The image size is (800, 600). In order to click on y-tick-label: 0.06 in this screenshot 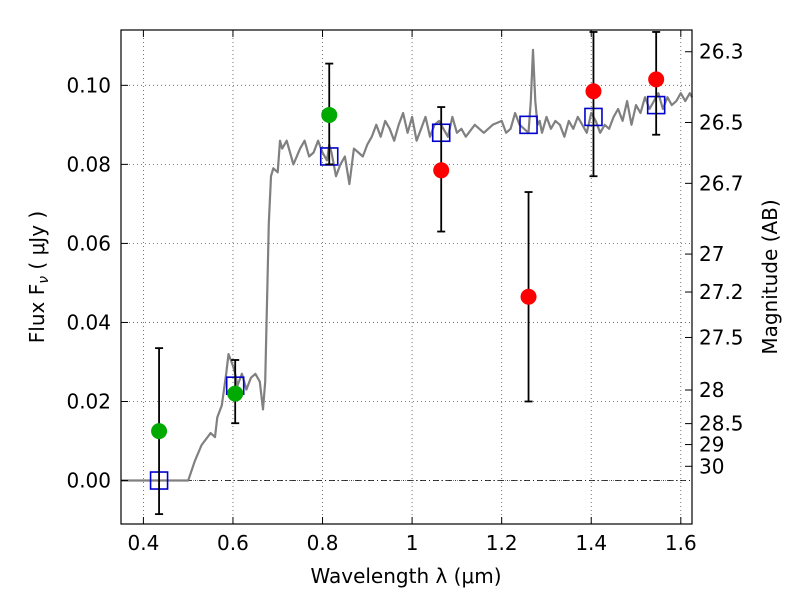, I will do `click(88, 243)`.